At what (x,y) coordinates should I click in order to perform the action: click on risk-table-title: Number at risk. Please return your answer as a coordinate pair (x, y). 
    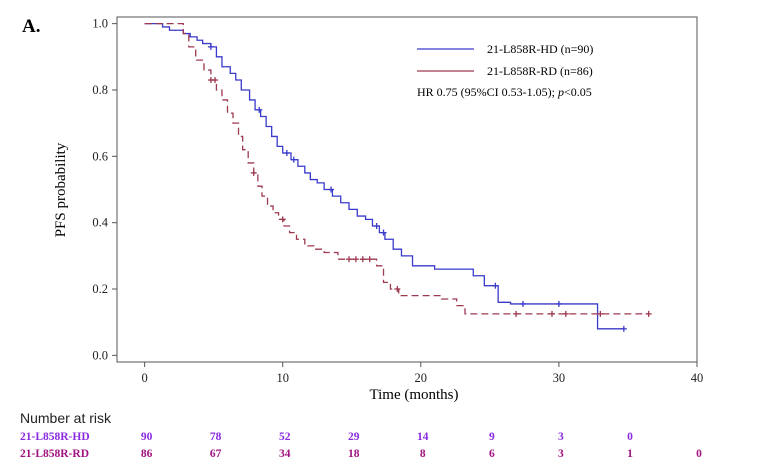
    Looking at the image, I should click on (66, 418).